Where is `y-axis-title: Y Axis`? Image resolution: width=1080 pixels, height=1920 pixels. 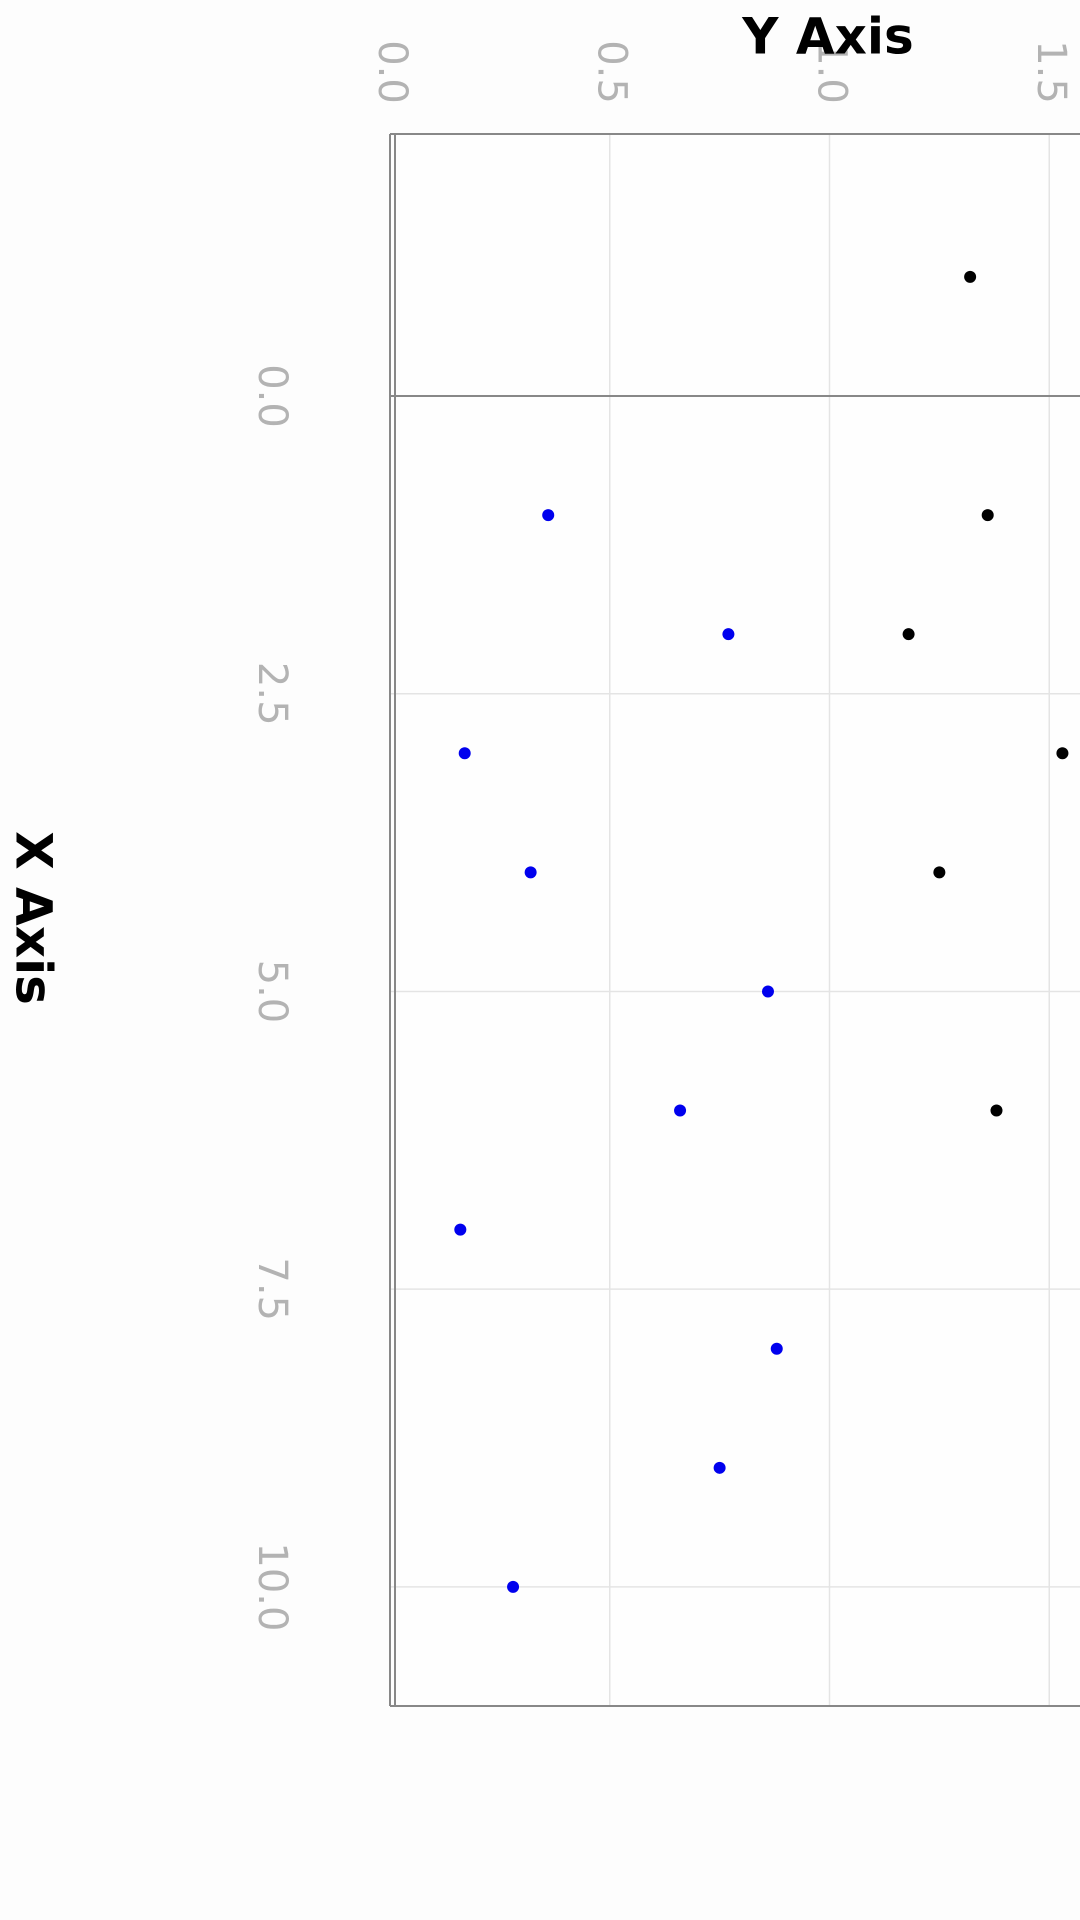
y-axis-title: Y Axis is located at coordinates (827, 37).